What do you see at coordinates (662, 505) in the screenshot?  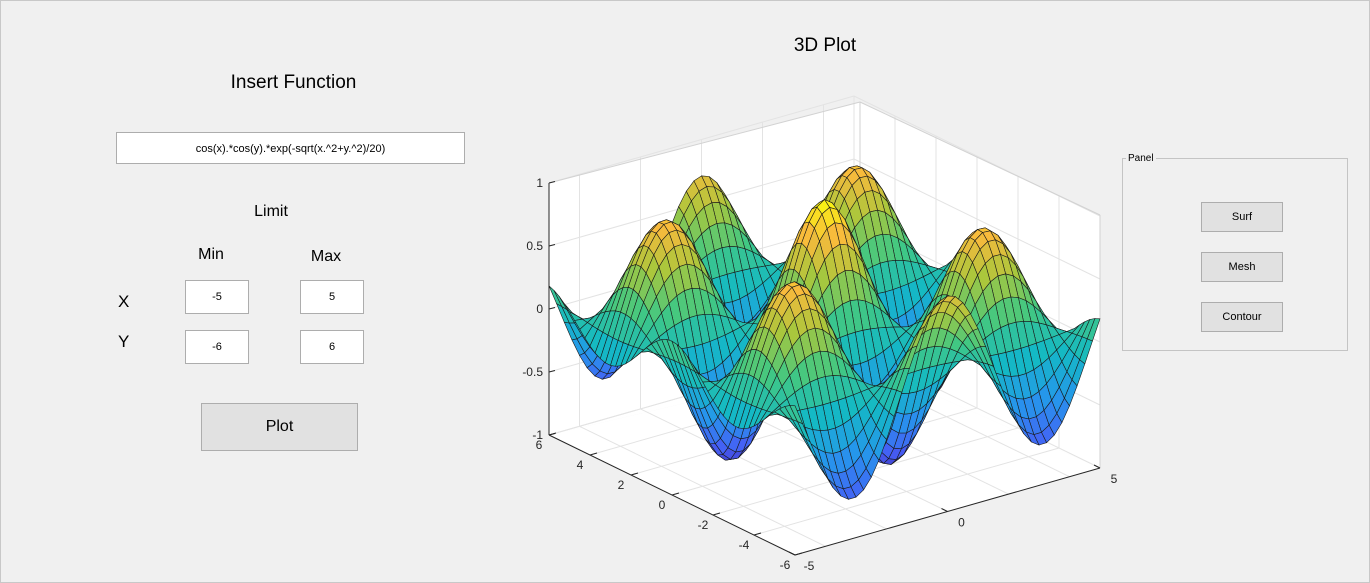 I see `y-tick-label: 0` at bounding box center [662, 505].